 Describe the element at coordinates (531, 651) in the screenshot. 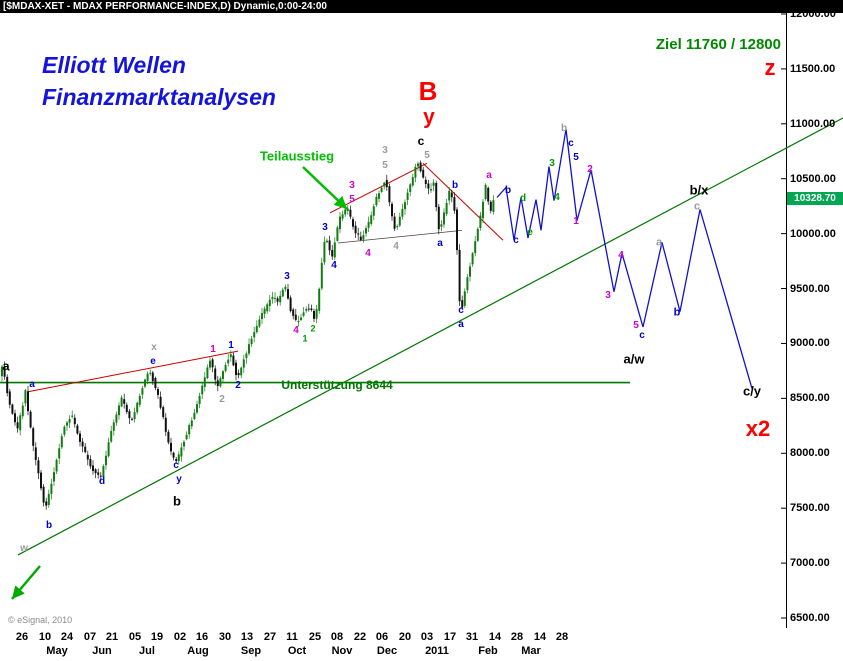

I see `time-axis-month: Mar` at that location.